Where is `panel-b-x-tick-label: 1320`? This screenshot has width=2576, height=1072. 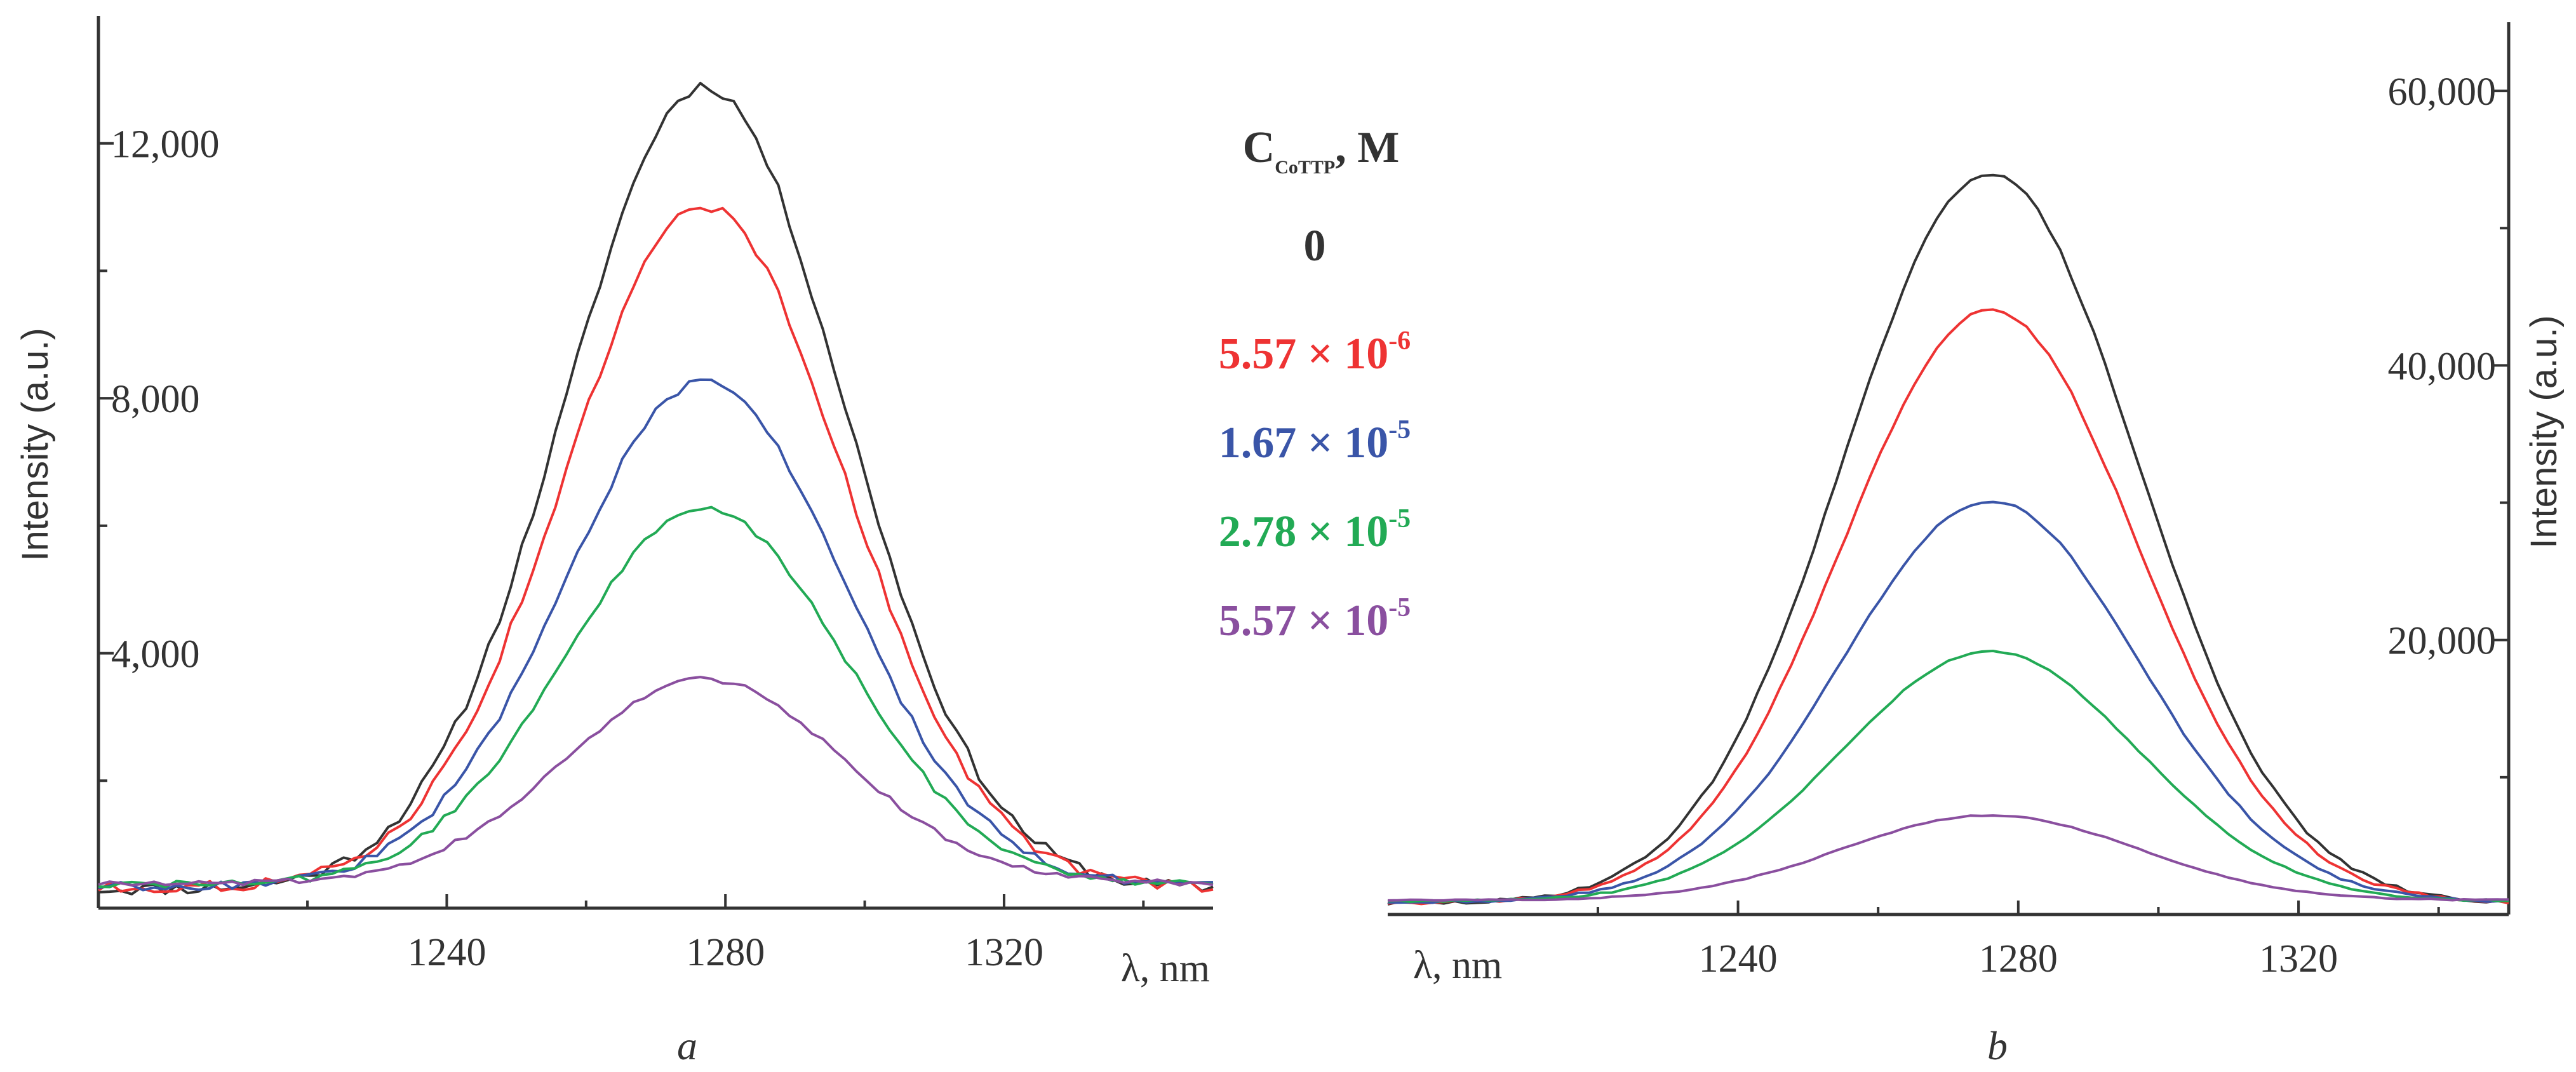 panel-b-x-tick-label: 1320 is located at coordinates (2298, 959).